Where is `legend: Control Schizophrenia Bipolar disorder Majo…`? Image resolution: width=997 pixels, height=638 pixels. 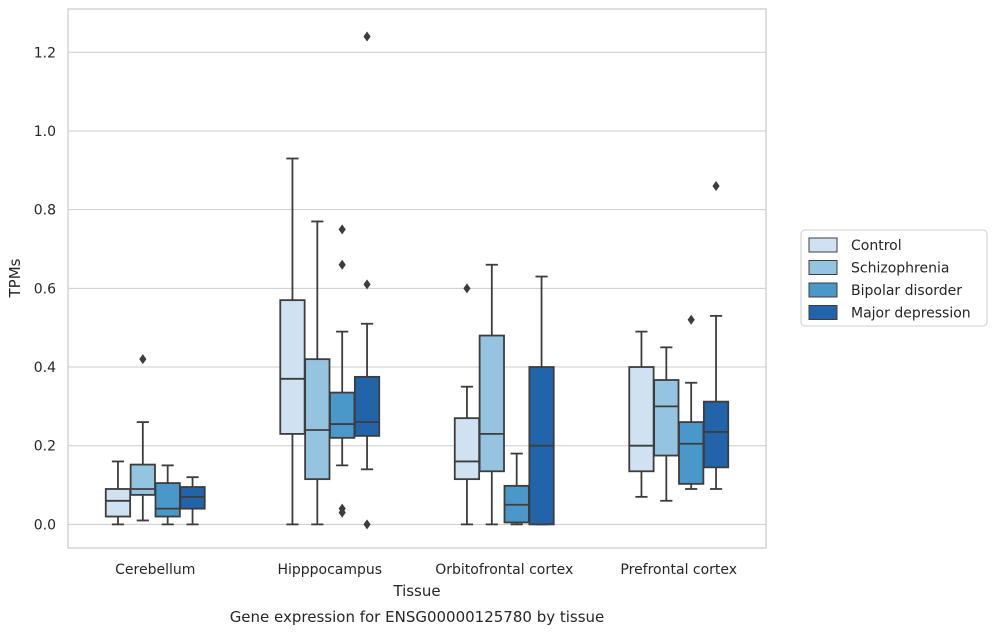
legend: Control Schizophrenia Bipolar disorder Majo… is located at coordinates (894, 278).